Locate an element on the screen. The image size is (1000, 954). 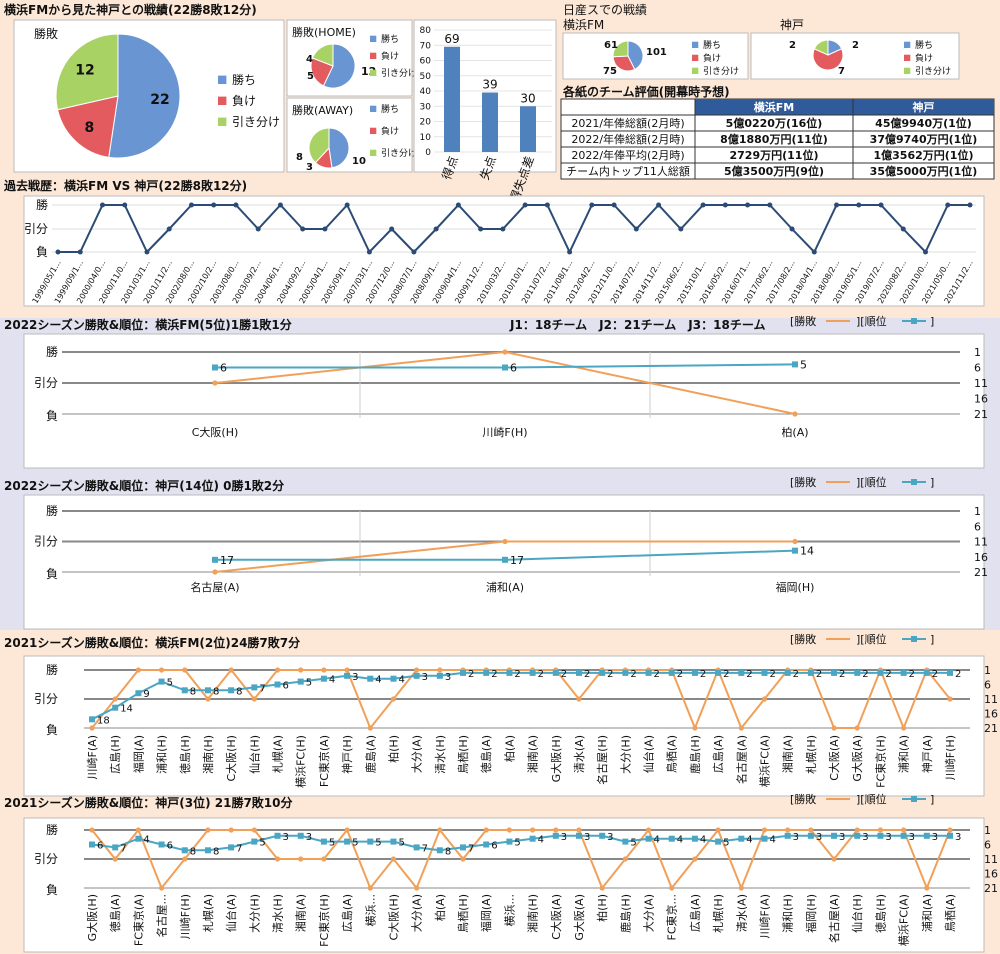
season-2-xlabel-15: 清水(H) is located at coordinates (440, 754).